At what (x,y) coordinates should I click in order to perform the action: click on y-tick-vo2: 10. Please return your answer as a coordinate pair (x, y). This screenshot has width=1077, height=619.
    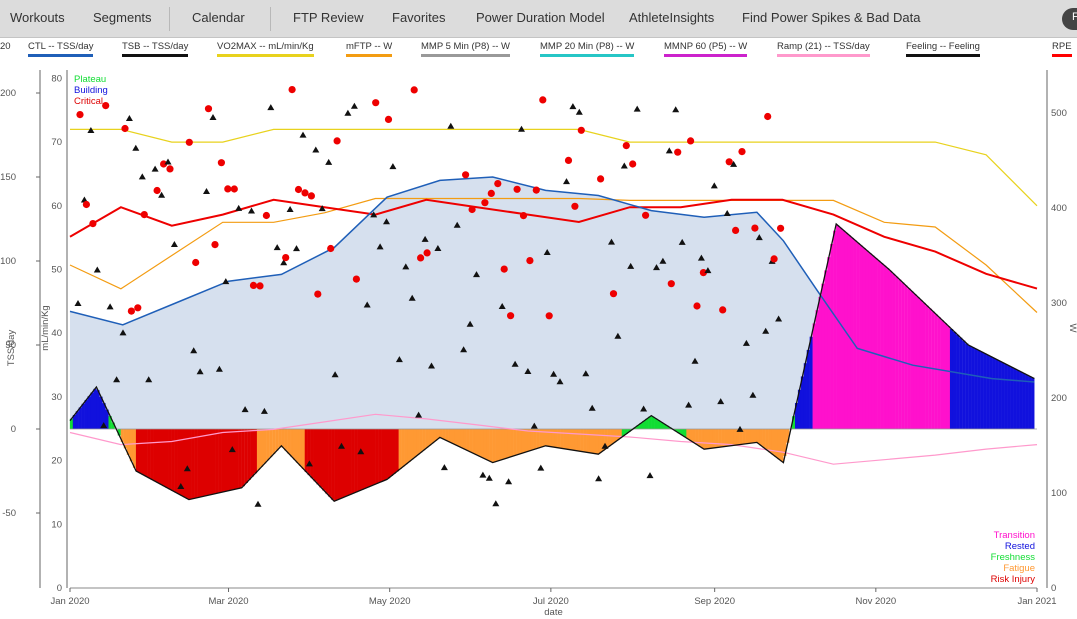
    Looking at the image, I should click on (56, 524).